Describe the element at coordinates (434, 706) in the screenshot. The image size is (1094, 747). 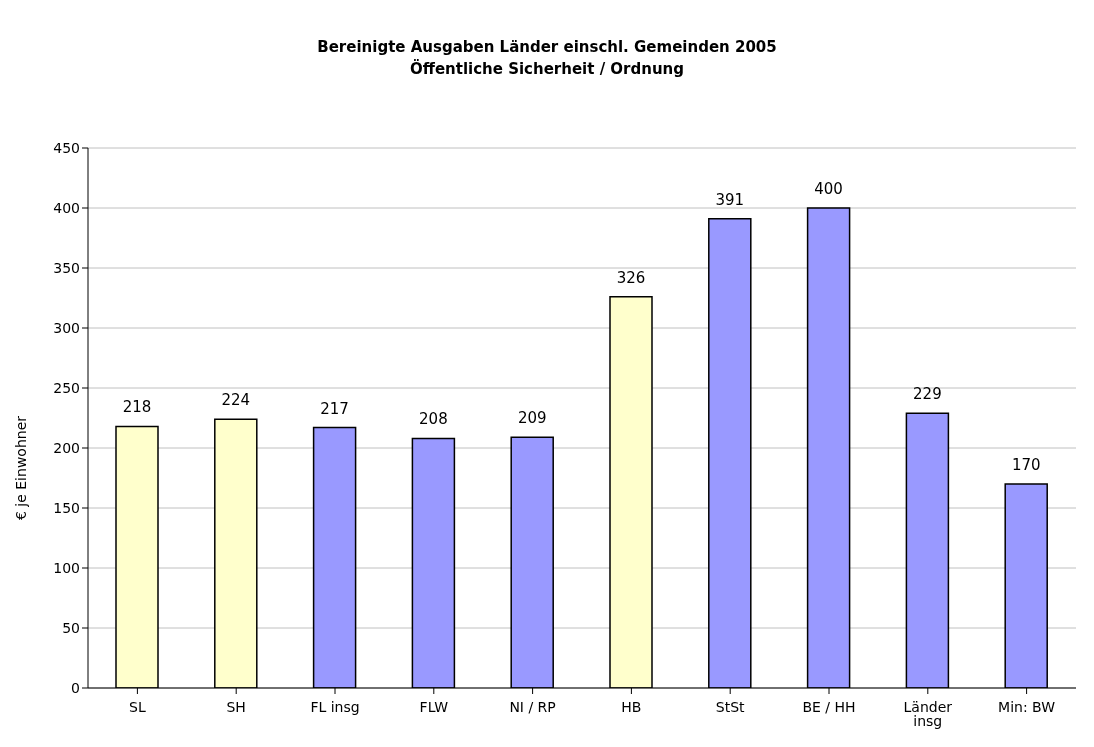
I see `x-tick-label: FLW` at that location.